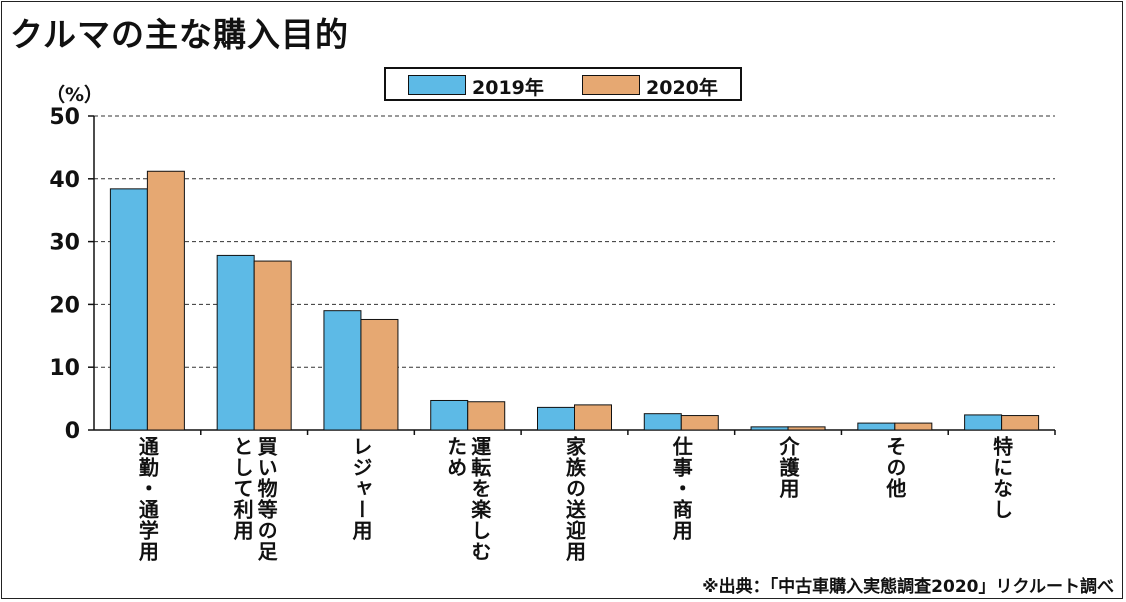  Describe the element at coordinates (593, 417) in the screenshot. I see `bar-2020年-4` at that location.